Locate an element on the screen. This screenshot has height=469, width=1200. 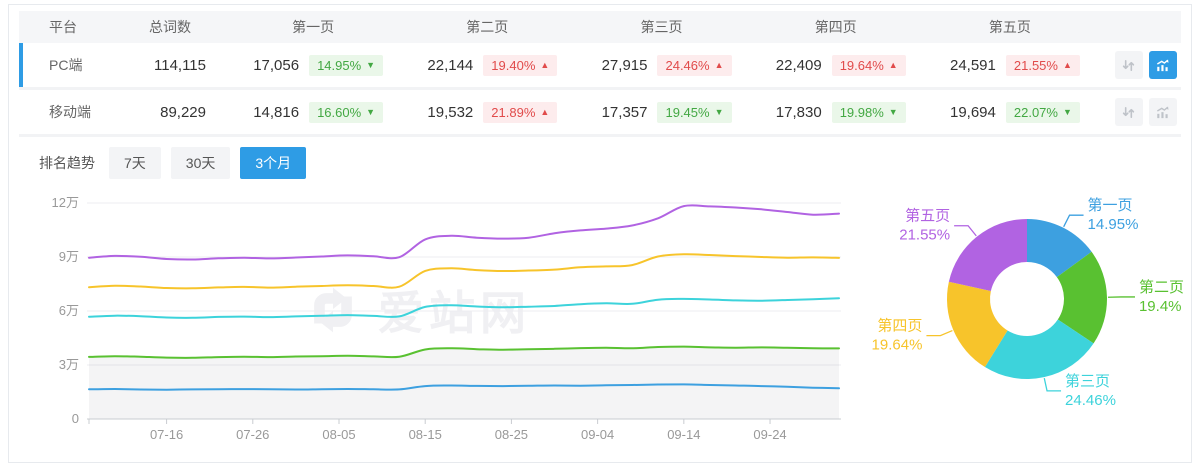
svg-text: 19.64% is located at coordinates (897, 345).